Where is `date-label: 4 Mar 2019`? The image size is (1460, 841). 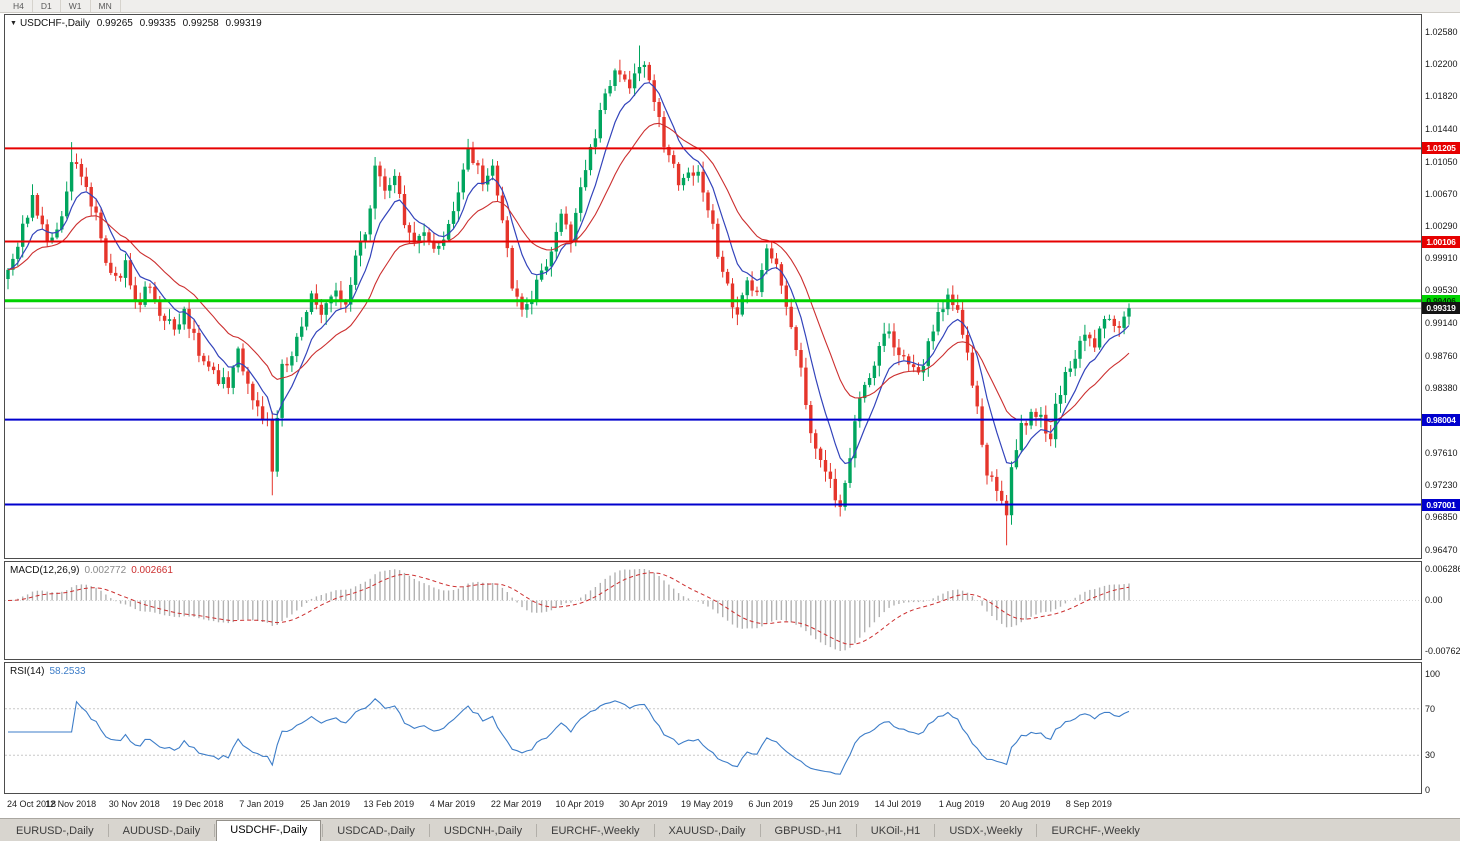
date-label: 4 Mar 2019 is located at coordinates (452, 804).